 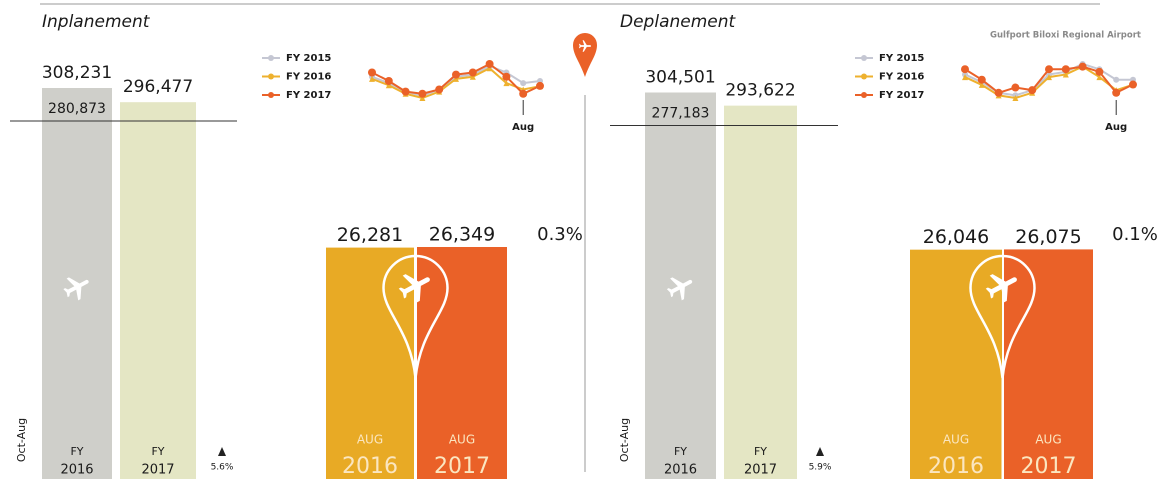 What do you see at coordinates (1048, 237) in the screenshot?
I see `aug-value-label: 26,075` at bounding box center [1048, 237].